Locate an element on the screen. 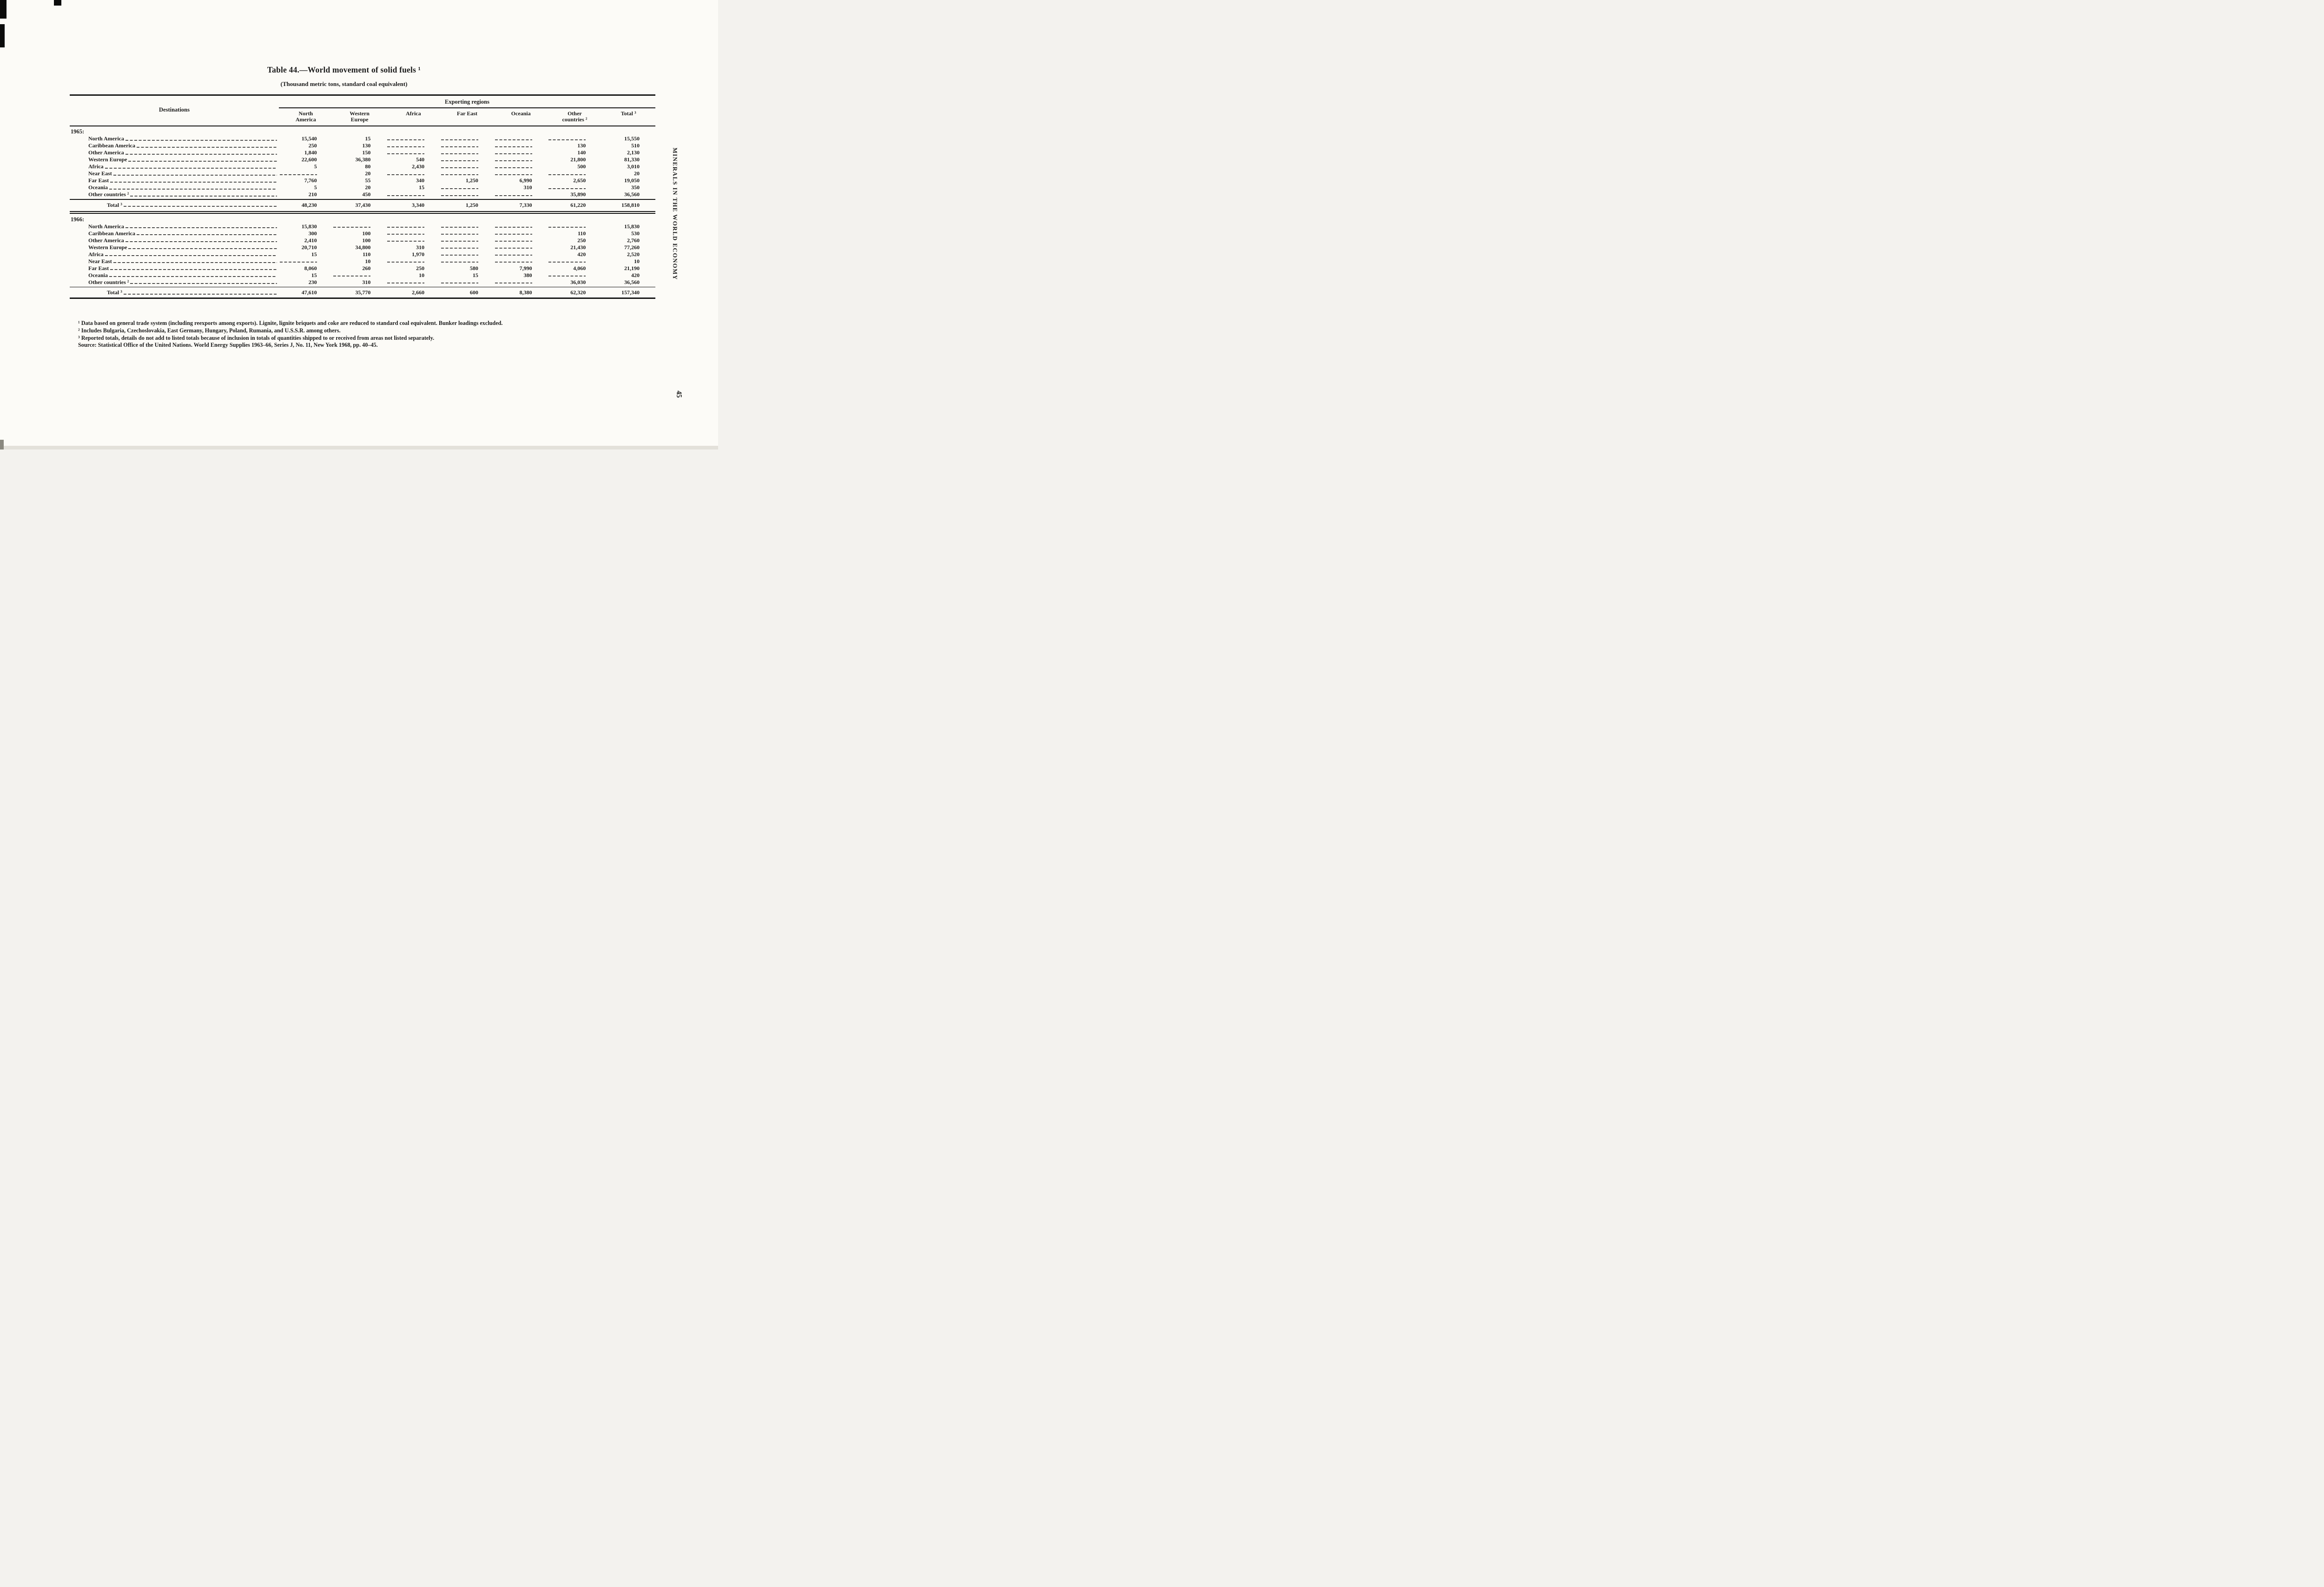 Image resolution: width=2324 pixels, height=1587 pixels. value-cell: 500 is located at coordinates (575, 166).